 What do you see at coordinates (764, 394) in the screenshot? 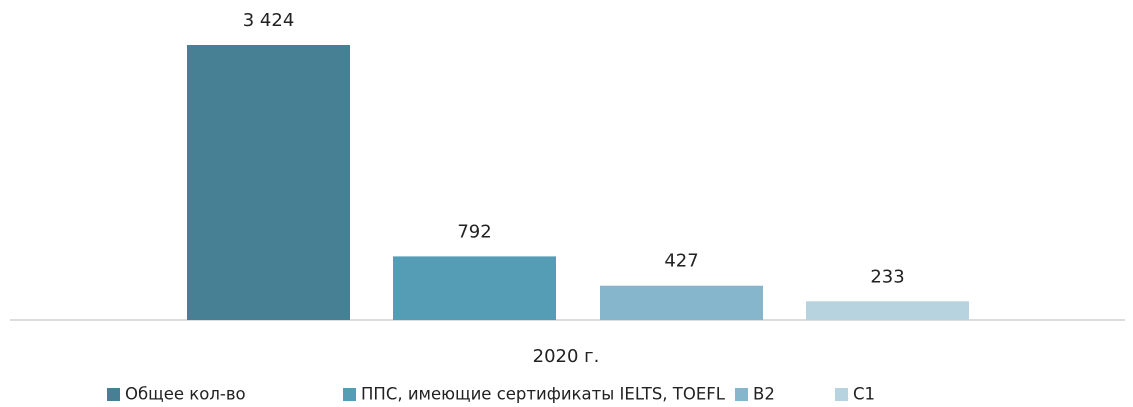
I see `legend-label: B2` at bounding box center [764, 394].